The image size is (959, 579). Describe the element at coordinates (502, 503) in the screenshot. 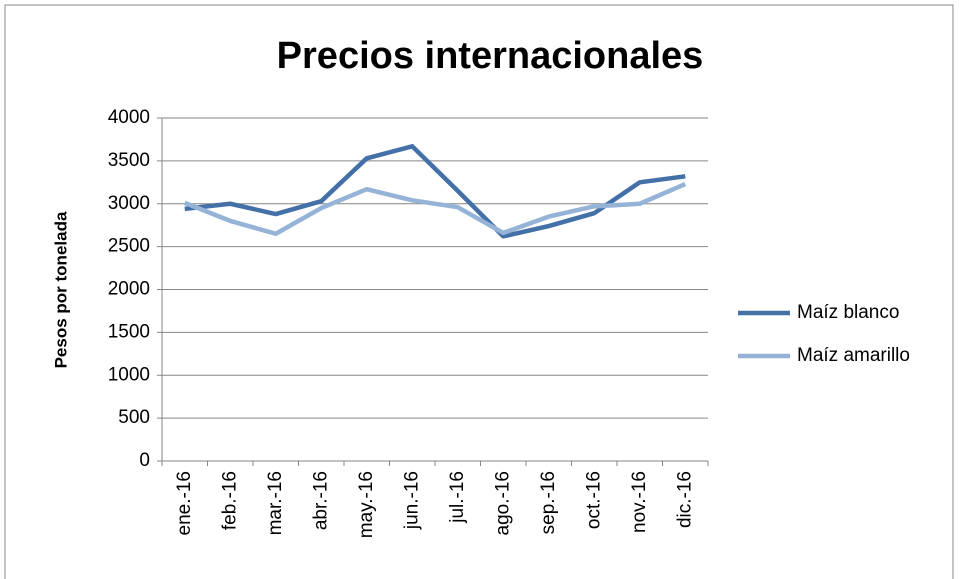

I see `x-tick-label: ago.-16` at that location.